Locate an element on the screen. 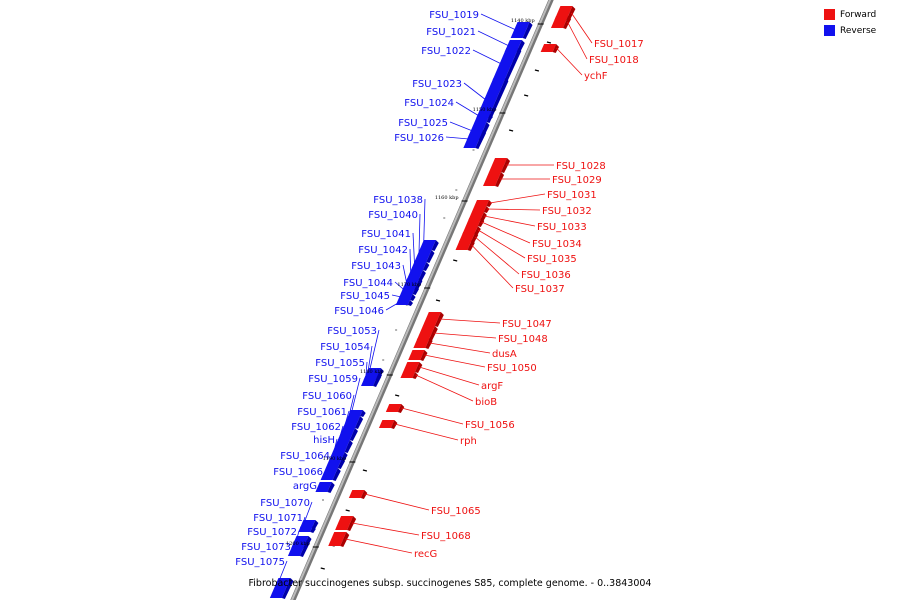  FSU_1042-leader is located at coordinates (410, 262).